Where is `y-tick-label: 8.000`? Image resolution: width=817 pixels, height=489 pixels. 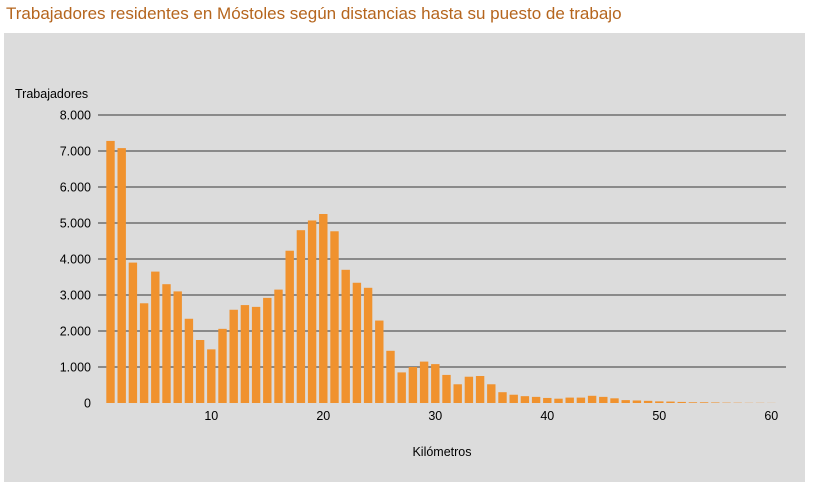 y-tick-label: 8.000 is located at coordinates (75, 116).